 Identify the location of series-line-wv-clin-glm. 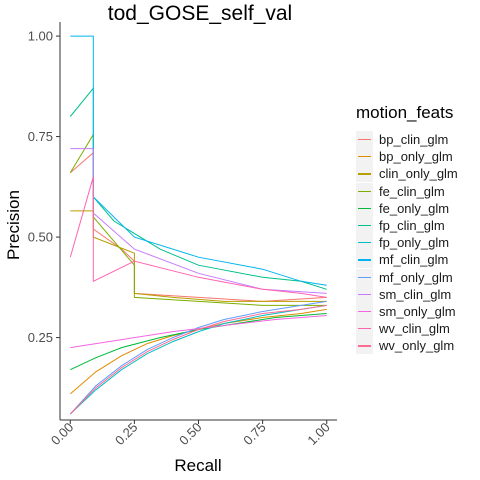
(198, 237).